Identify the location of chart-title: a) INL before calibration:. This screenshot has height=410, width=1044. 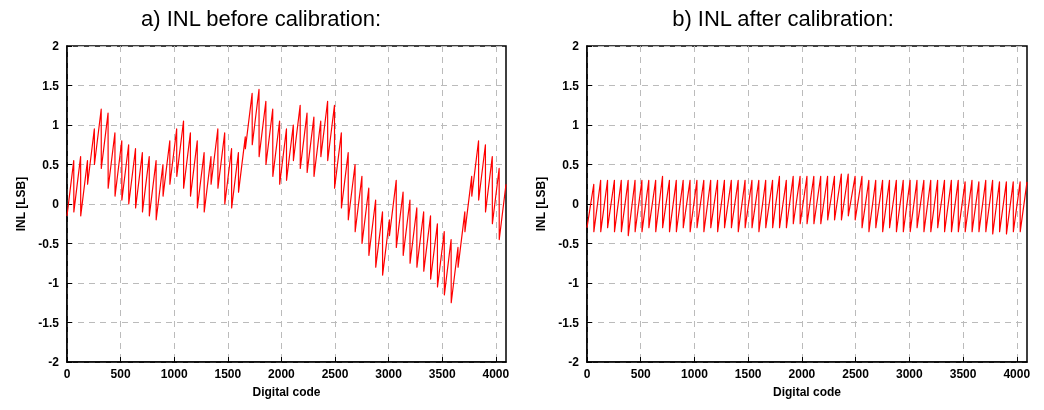
(261, 18).